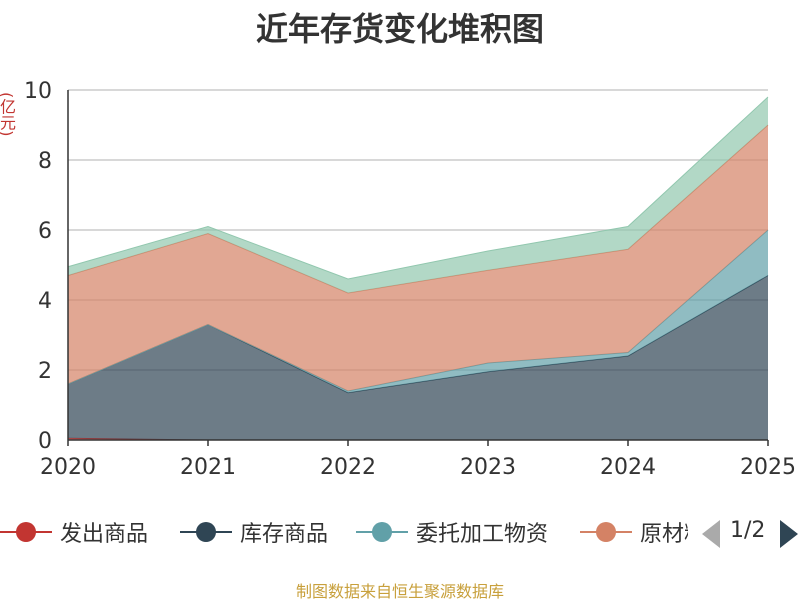 The image size is (800, 602). I want to click on legend-item: 库存商品, so click(254, 532).